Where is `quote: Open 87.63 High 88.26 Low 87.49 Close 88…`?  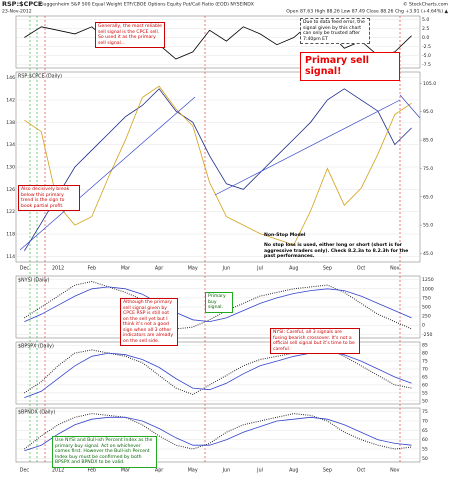
quote: Open 87.63 High 88.26 Low 87.49 Close 88… is located at coordinates (367, 12).